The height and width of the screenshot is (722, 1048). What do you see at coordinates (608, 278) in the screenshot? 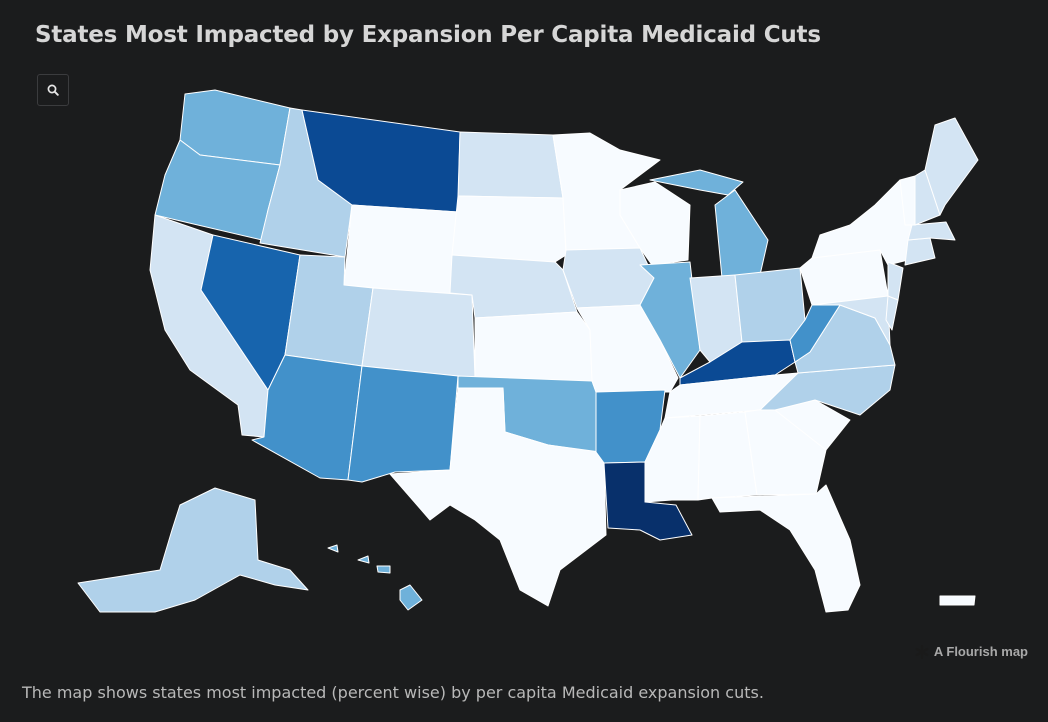
I see `state-iowa` at bounding box center [608, 278].